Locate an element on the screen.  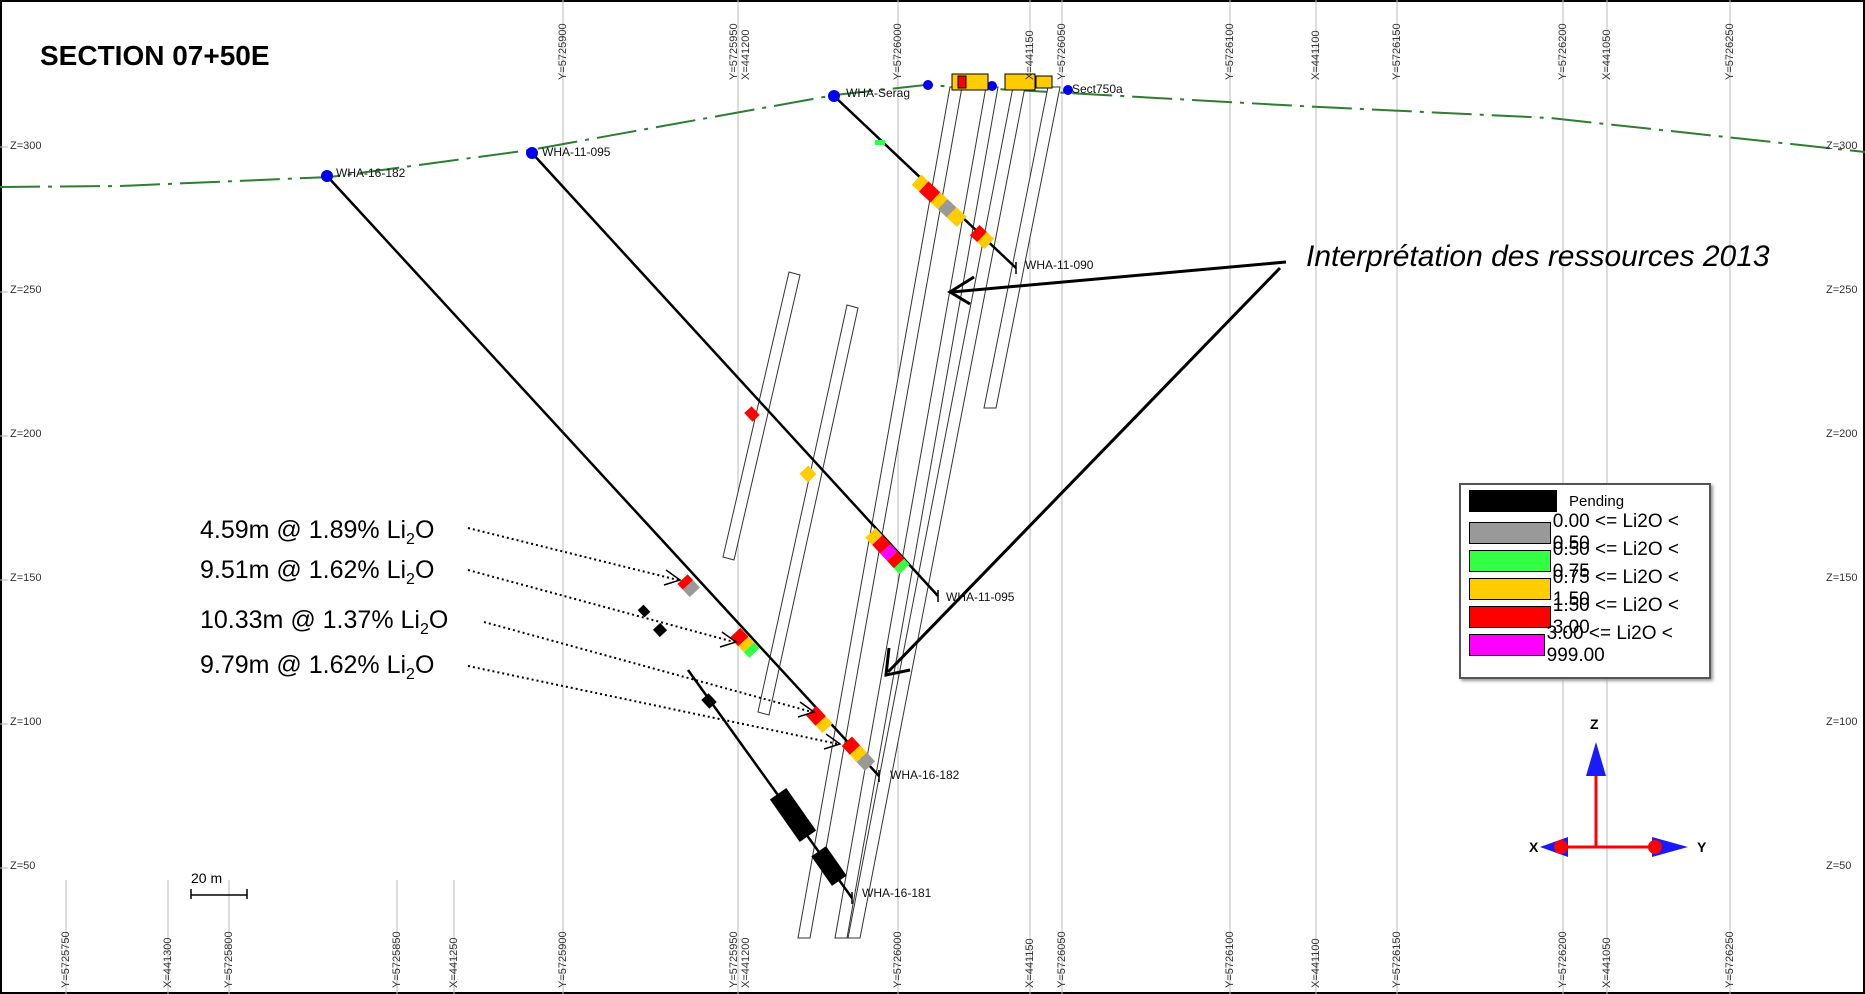
interval-arrowheads is located at coordinates (752, 659).